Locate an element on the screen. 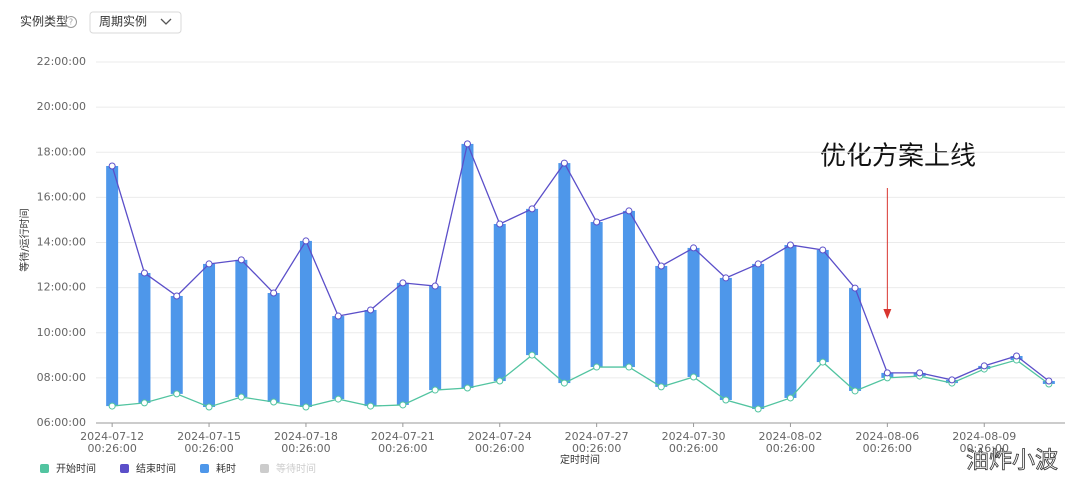 The image size is (1080, 482). x-tick-label-line: 2024-08-09 is located at coordinates (984, 436).